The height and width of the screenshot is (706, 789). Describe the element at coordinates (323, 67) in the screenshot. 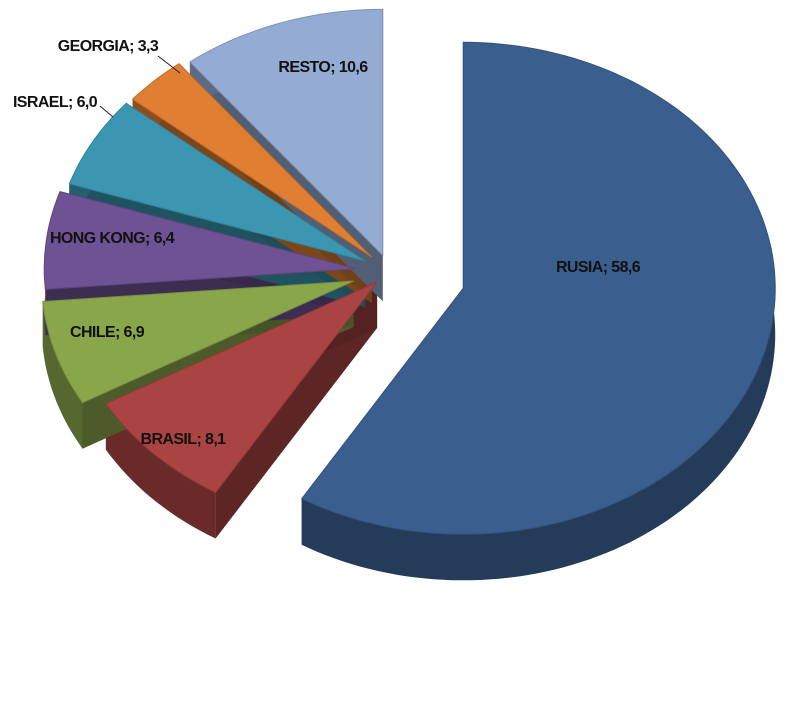

I see `data-label: RESTO; 10,6` at that location.